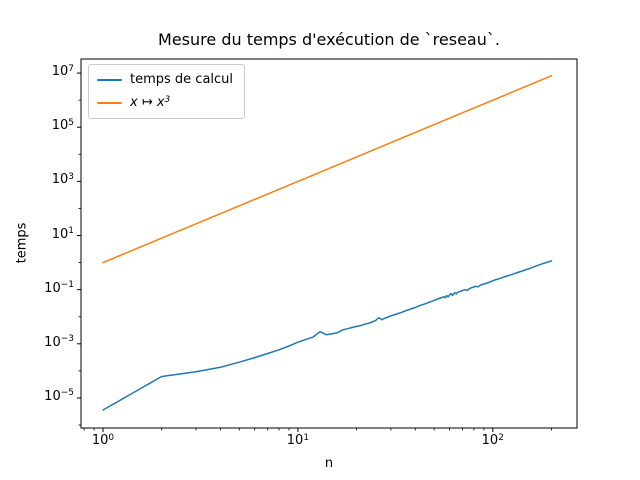 Image resolution: width=640 pixels, height=480 pixels. I want to click on x-axis-label: n, so click(329, 463).